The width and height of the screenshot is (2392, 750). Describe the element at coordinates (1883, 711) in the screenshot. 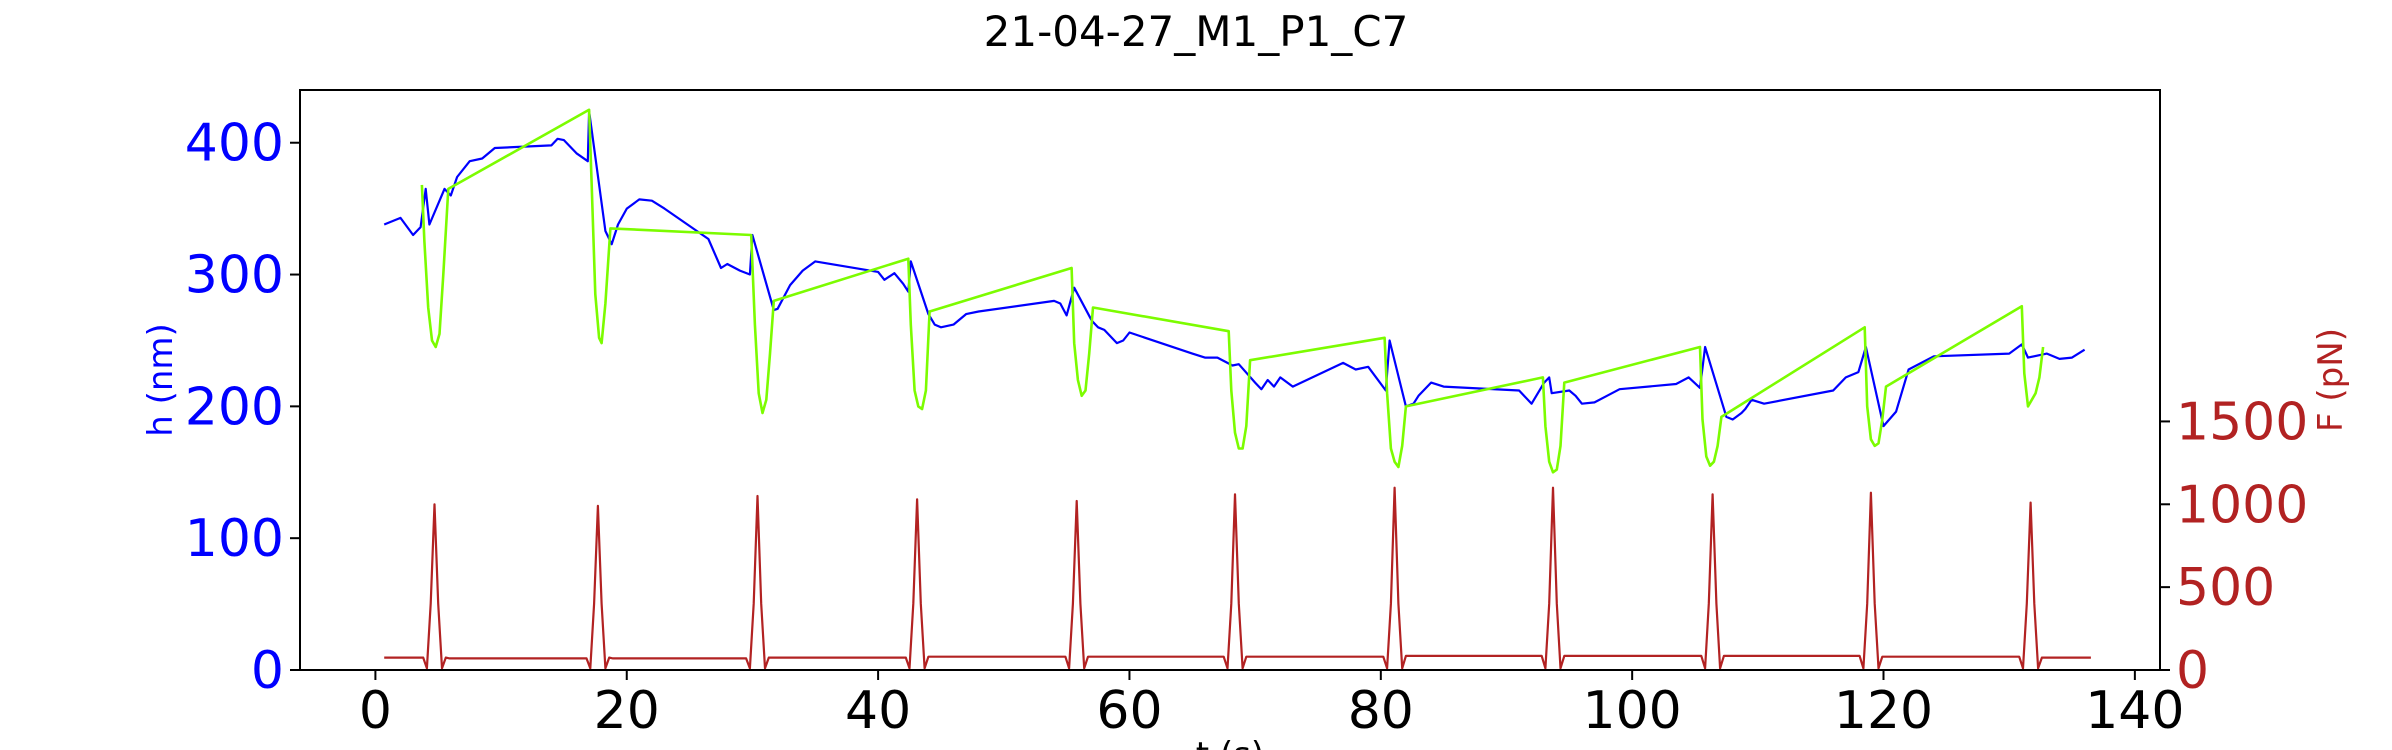

I see `x-tick-label: 120` at that location.